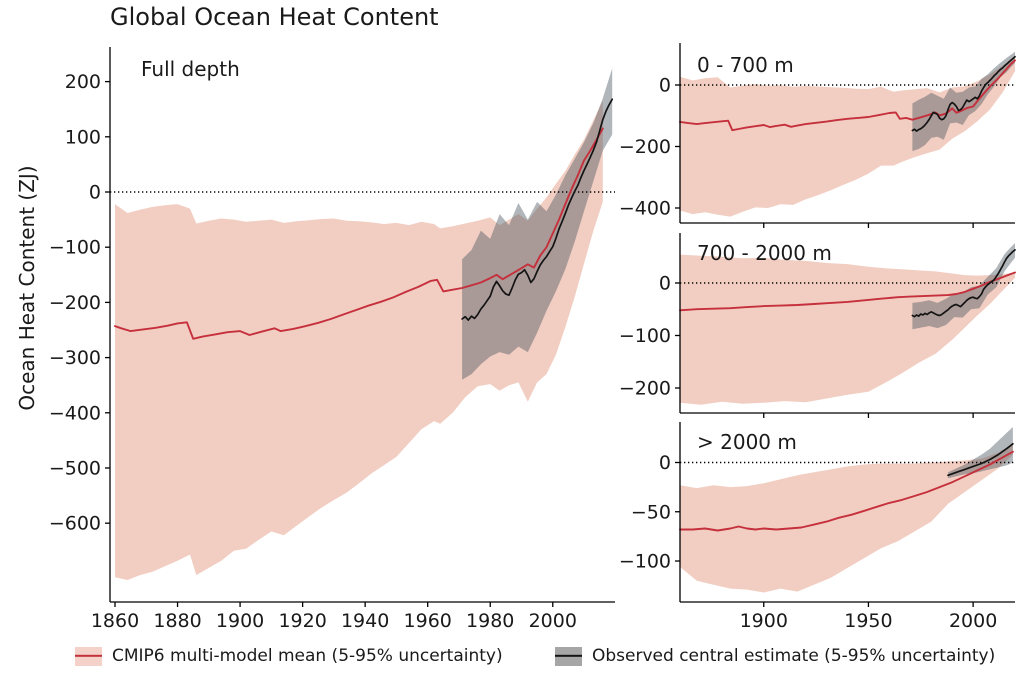 The width and height of the screenshot is (1024, 681). What do you see at coordinates (75, 358) in the screenshot?
I see `full-depth-ytick-label: −300` at bounding box center [75, 358].